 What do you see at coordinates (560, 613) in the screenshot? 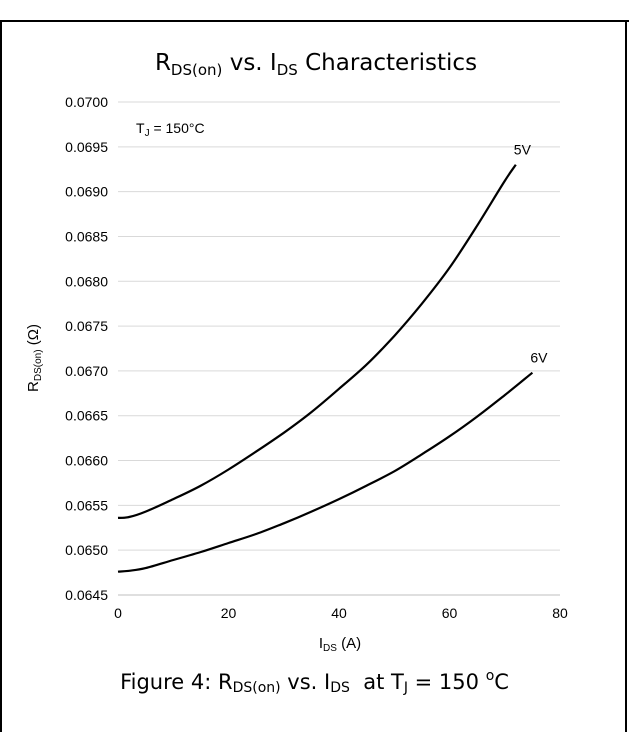
I see `x-tick-label: 80` at bounding box center [560, 613].